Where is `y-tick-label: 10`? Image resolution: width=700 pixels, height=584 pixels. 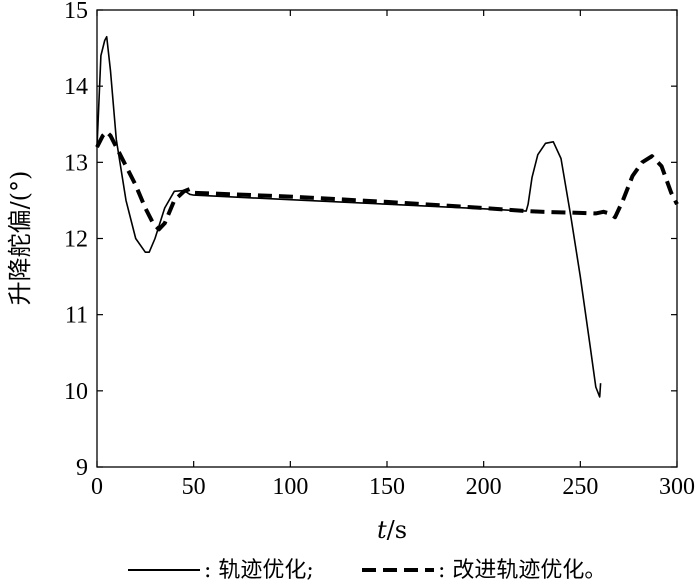 y-tick-label: 10 is located at coordinates (76, 392).